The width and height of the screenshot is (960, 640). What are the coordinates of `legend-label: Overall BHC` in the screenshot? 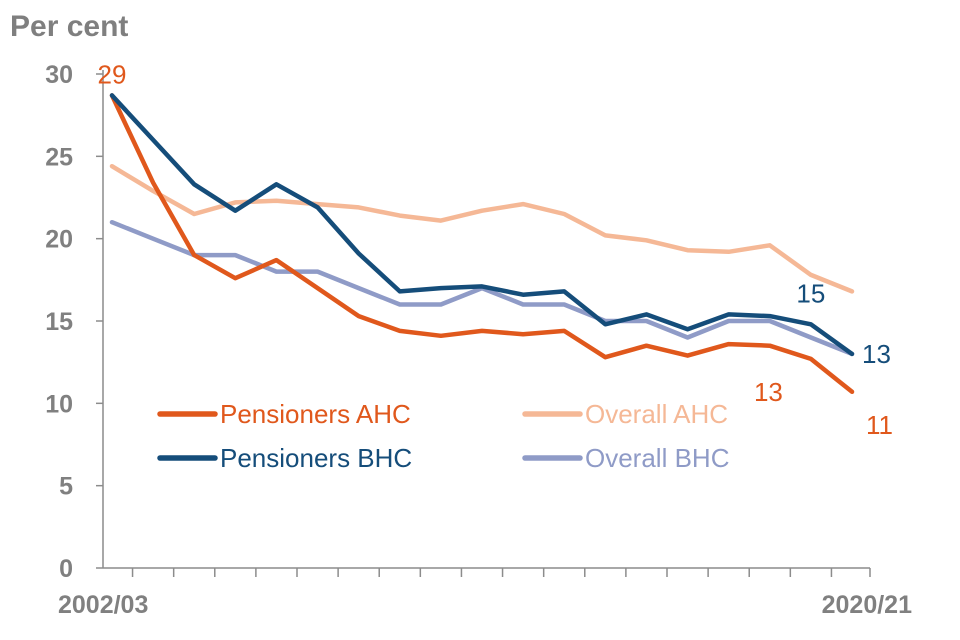 It's located at (657, 458).